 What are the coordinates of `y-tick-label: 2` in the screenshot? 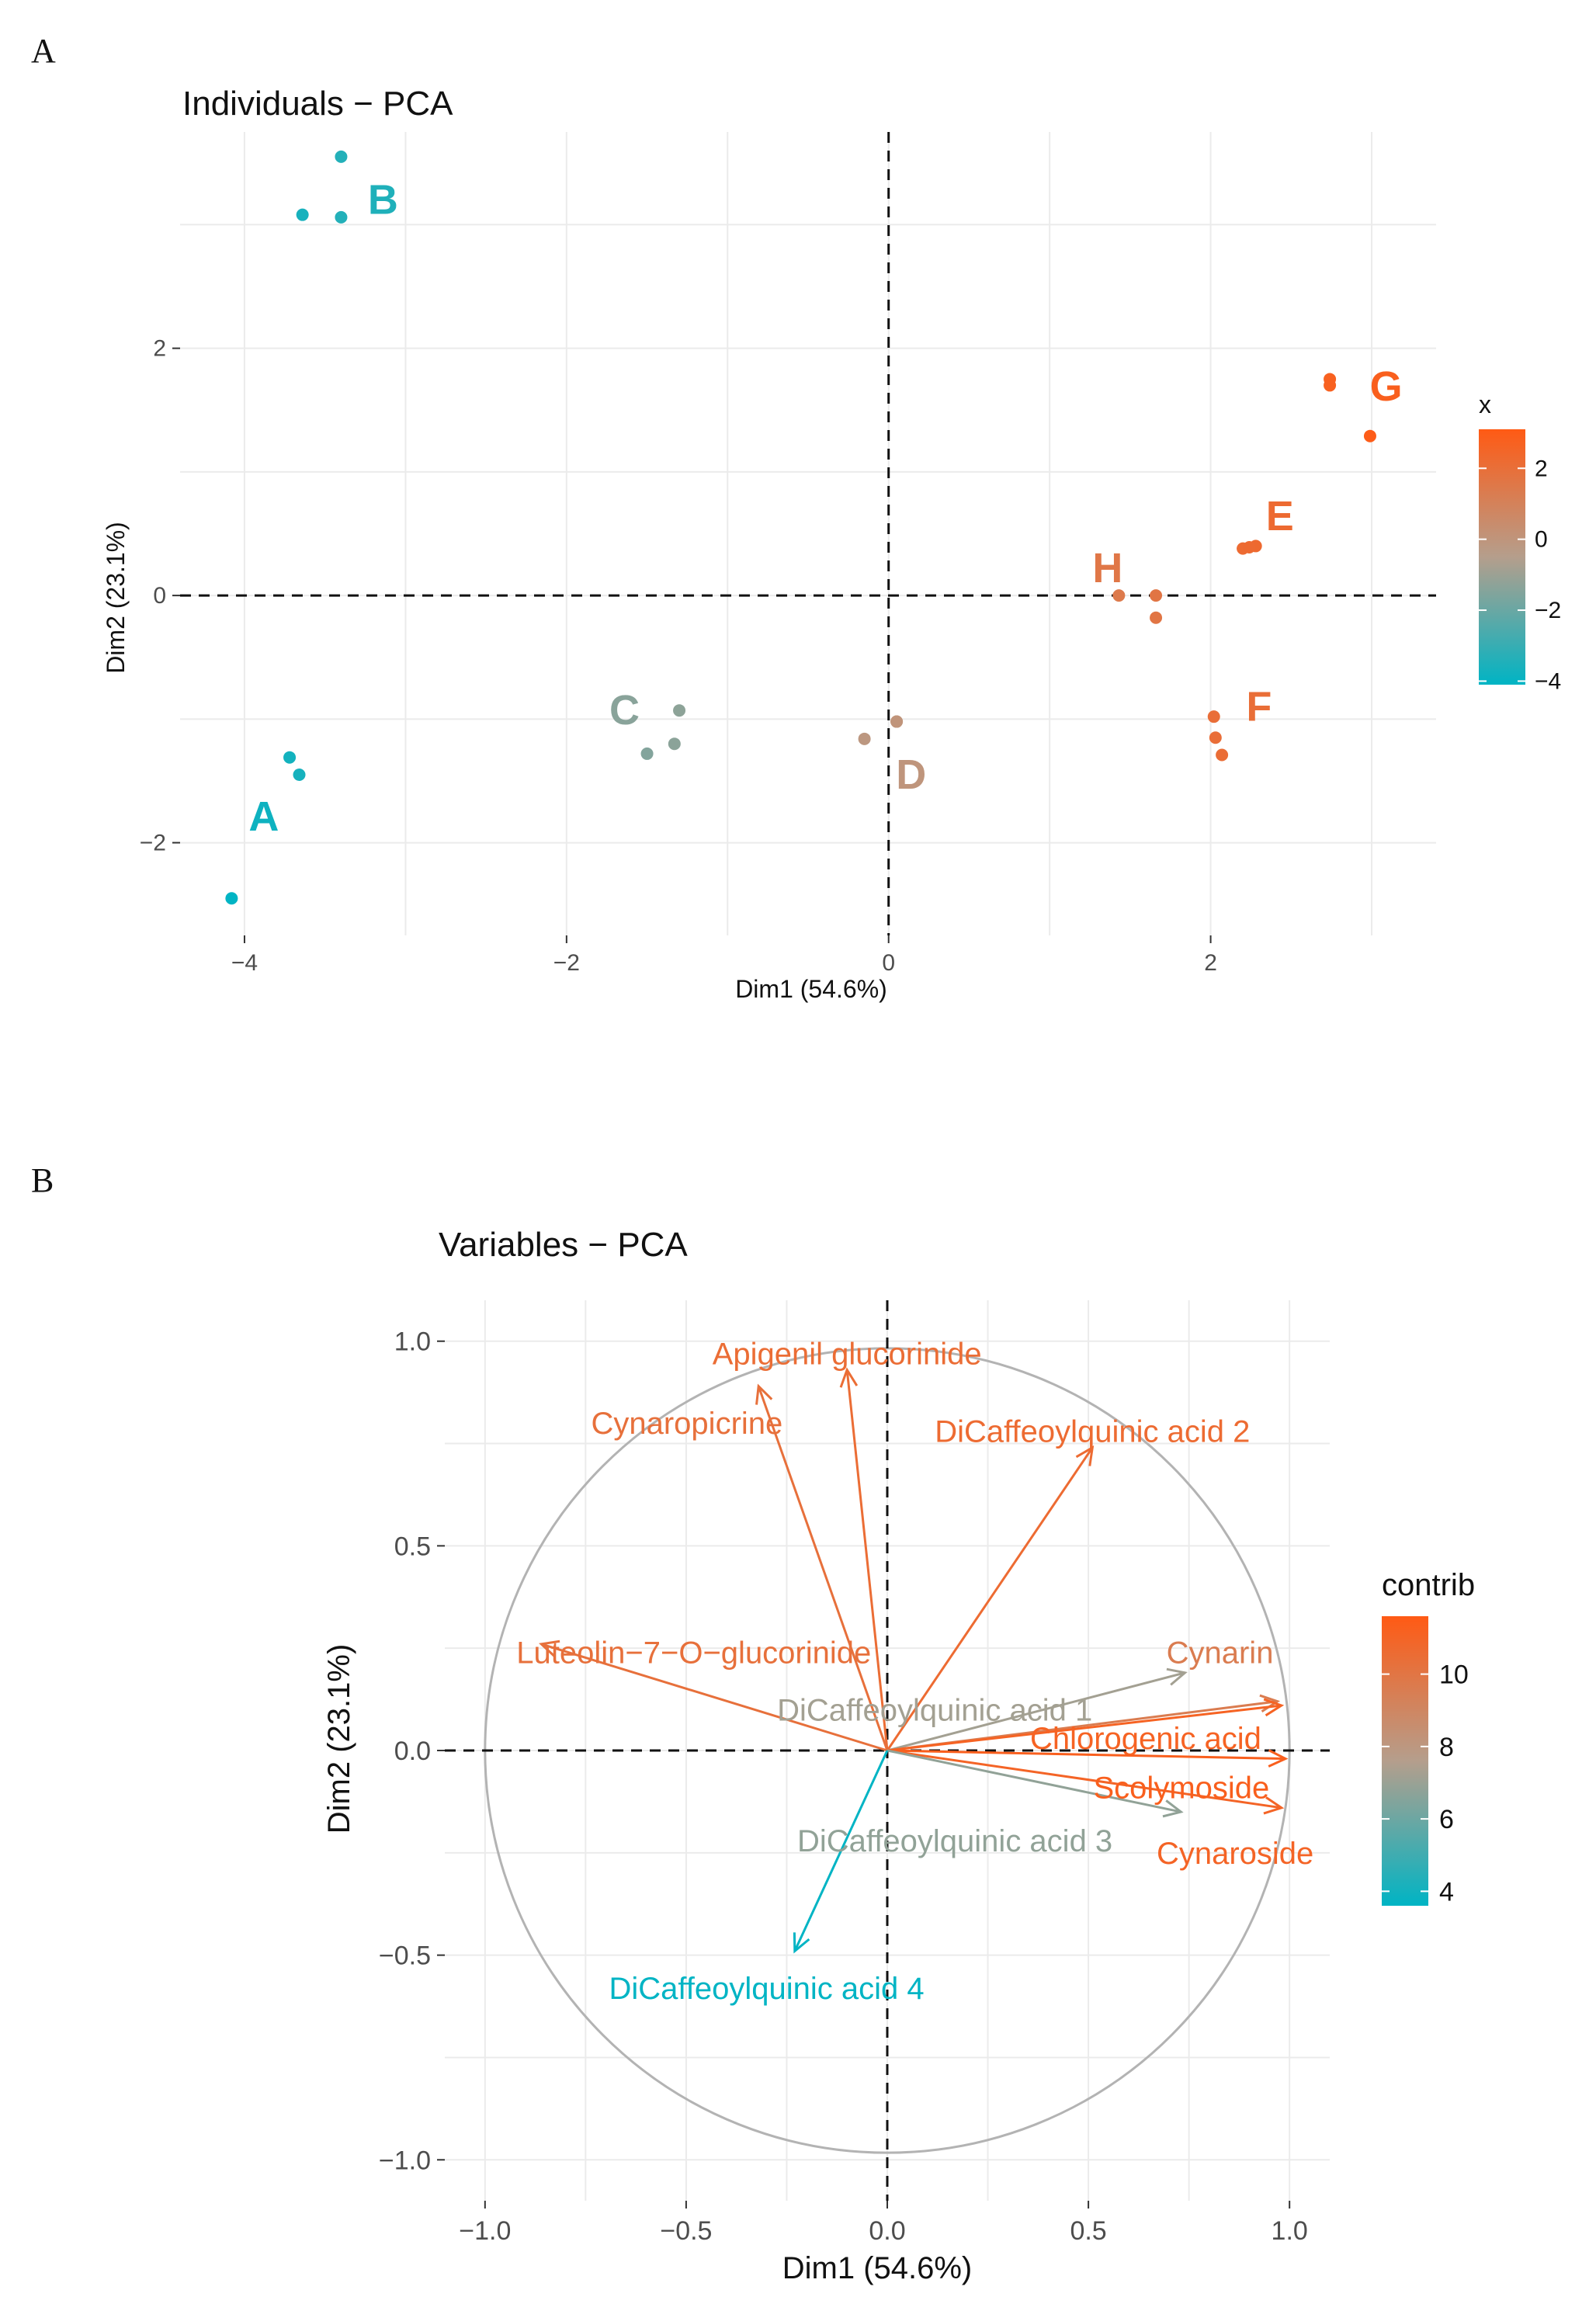 It's located at (159, 349).